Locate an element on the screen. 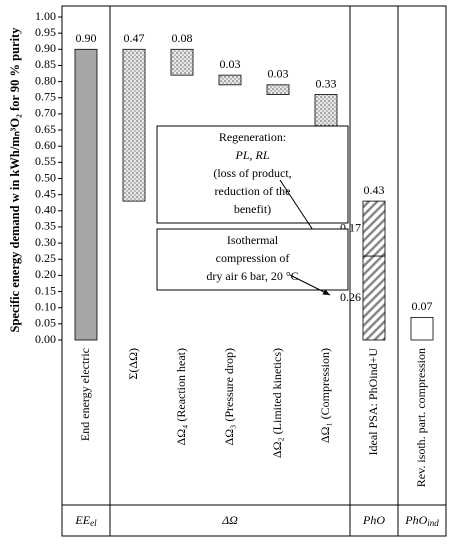 The image size is (457, 555). annotation-text: compression of is located at coordinates (253, 258).